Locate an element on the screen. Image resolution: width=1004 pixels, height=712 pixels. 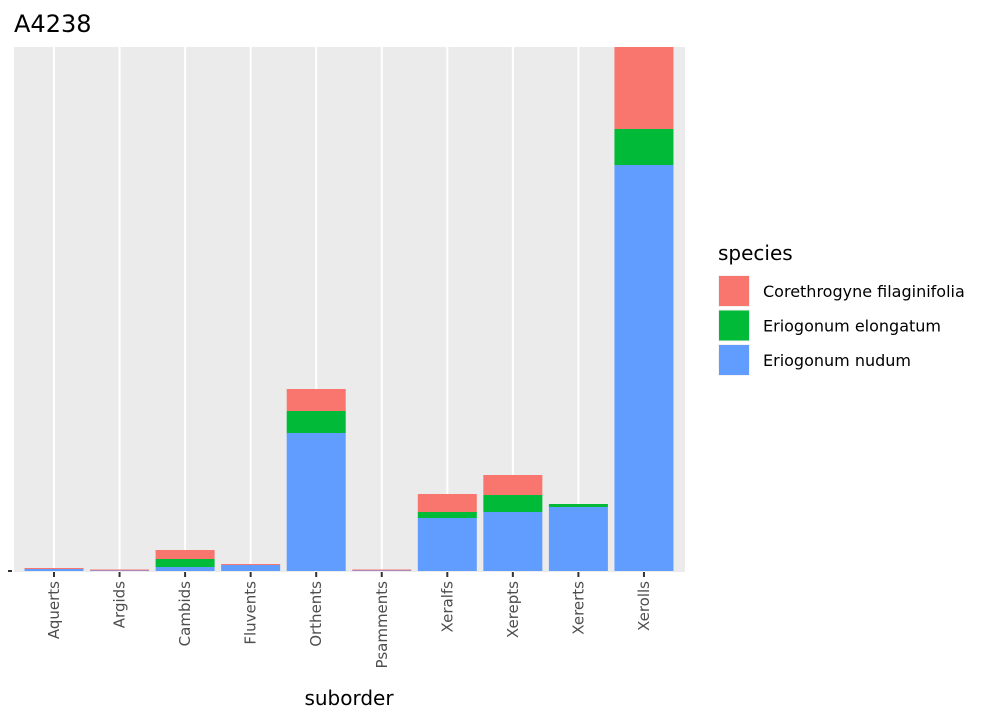
bar-cambids-corethrogyne-filaginifolia is located at coordinates (185, 554).